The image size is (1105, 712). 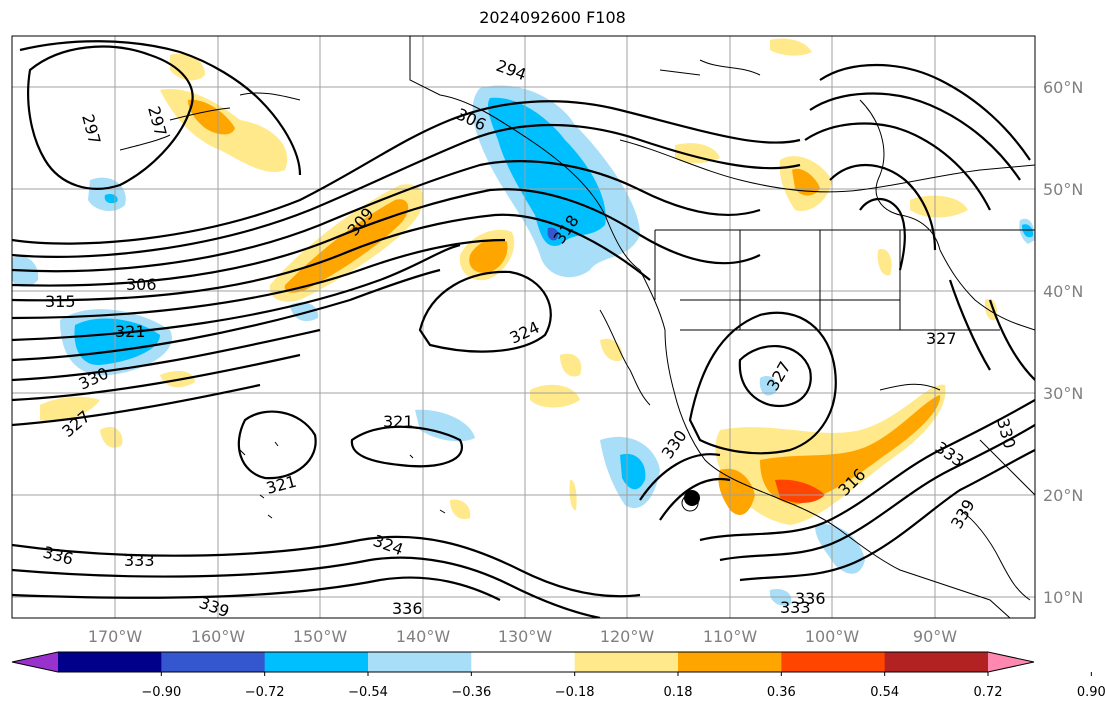 What do you see at coordinates (1091, 692) in the screenshot?
I see `colorbar-tick-label: 0.90` at bounding box center [1091, 692].